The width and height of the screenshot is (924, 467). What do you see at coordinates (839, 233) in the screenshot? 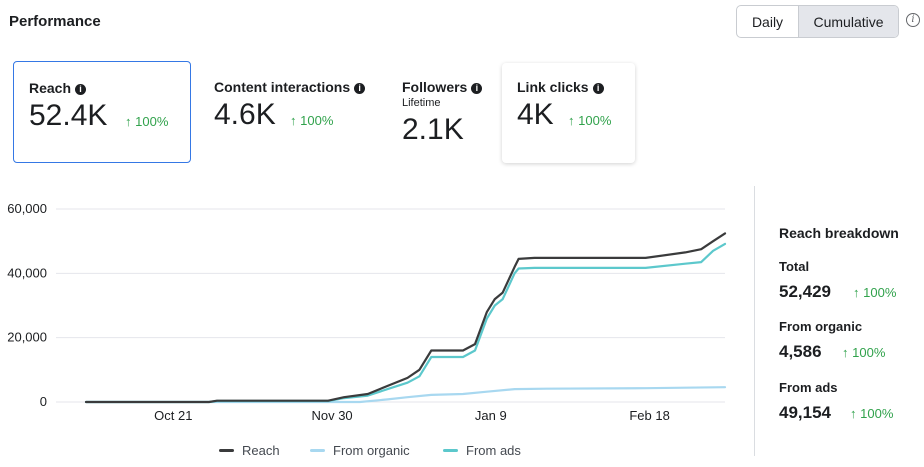
I see `breakdown-title: Reach breakdown` at bounding box center [839, 233].